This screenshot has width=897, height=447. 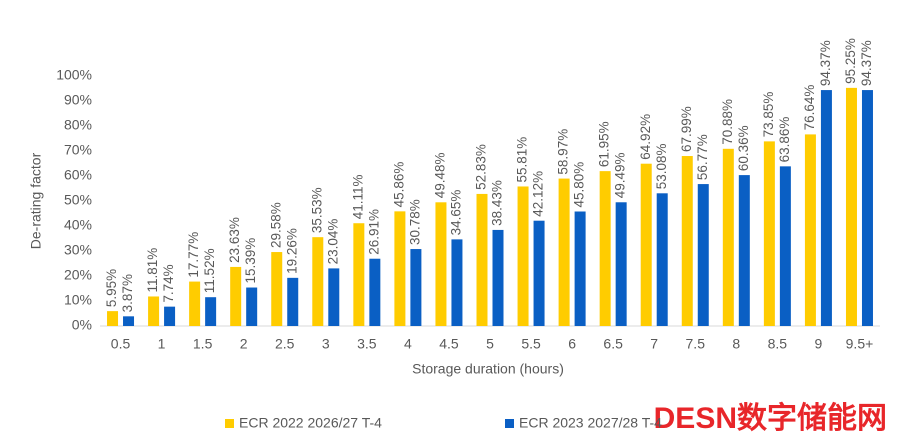 I want to click on value-label: 55.81%, so click(x=522, y=160).